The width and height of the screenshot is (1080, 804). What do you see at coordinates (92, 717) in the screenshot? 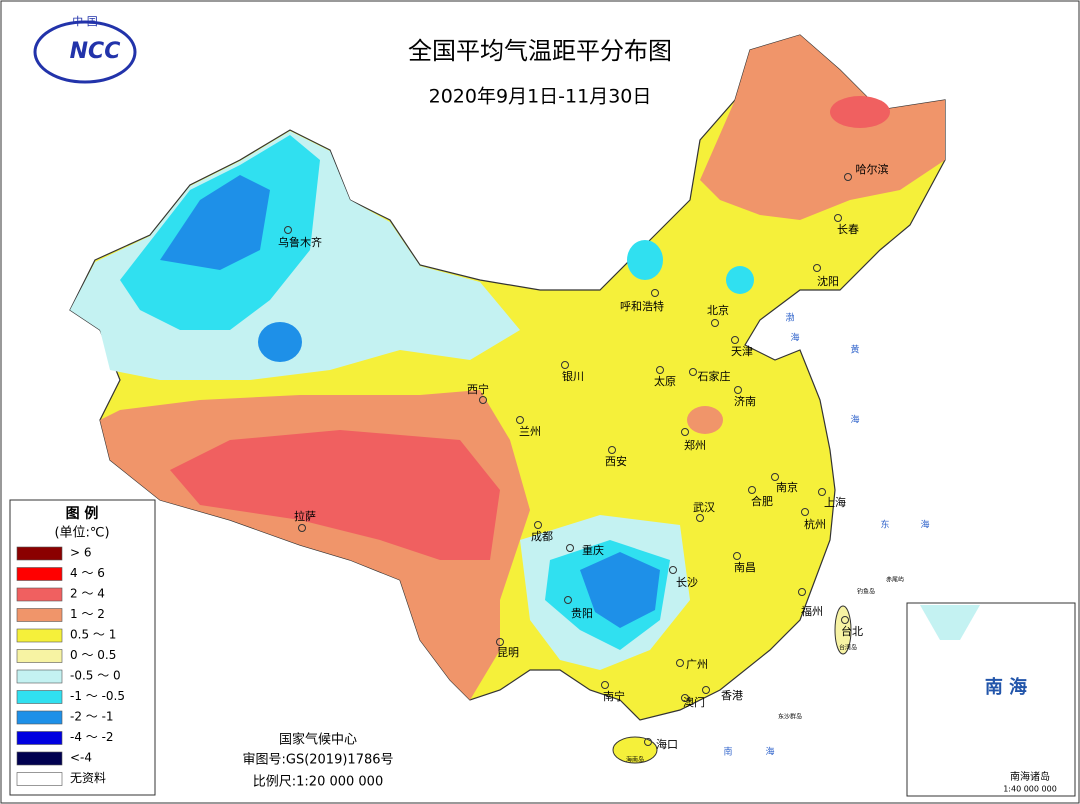
I see `legend-label: -2 ～ -1` at bounding box center [92, 717].